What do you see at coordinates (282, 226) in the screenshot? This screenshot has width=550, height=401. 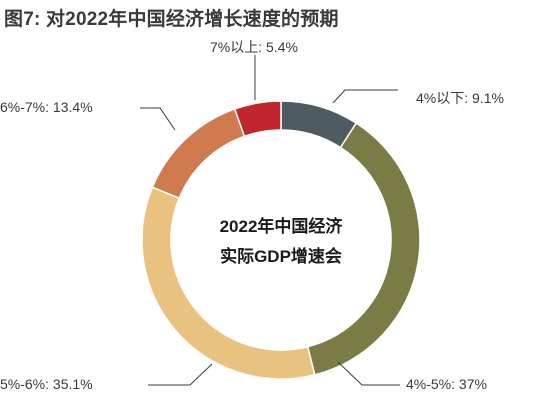 I see `center-label-line-1: 2022年中国经济` at bounding box center [282, 226].